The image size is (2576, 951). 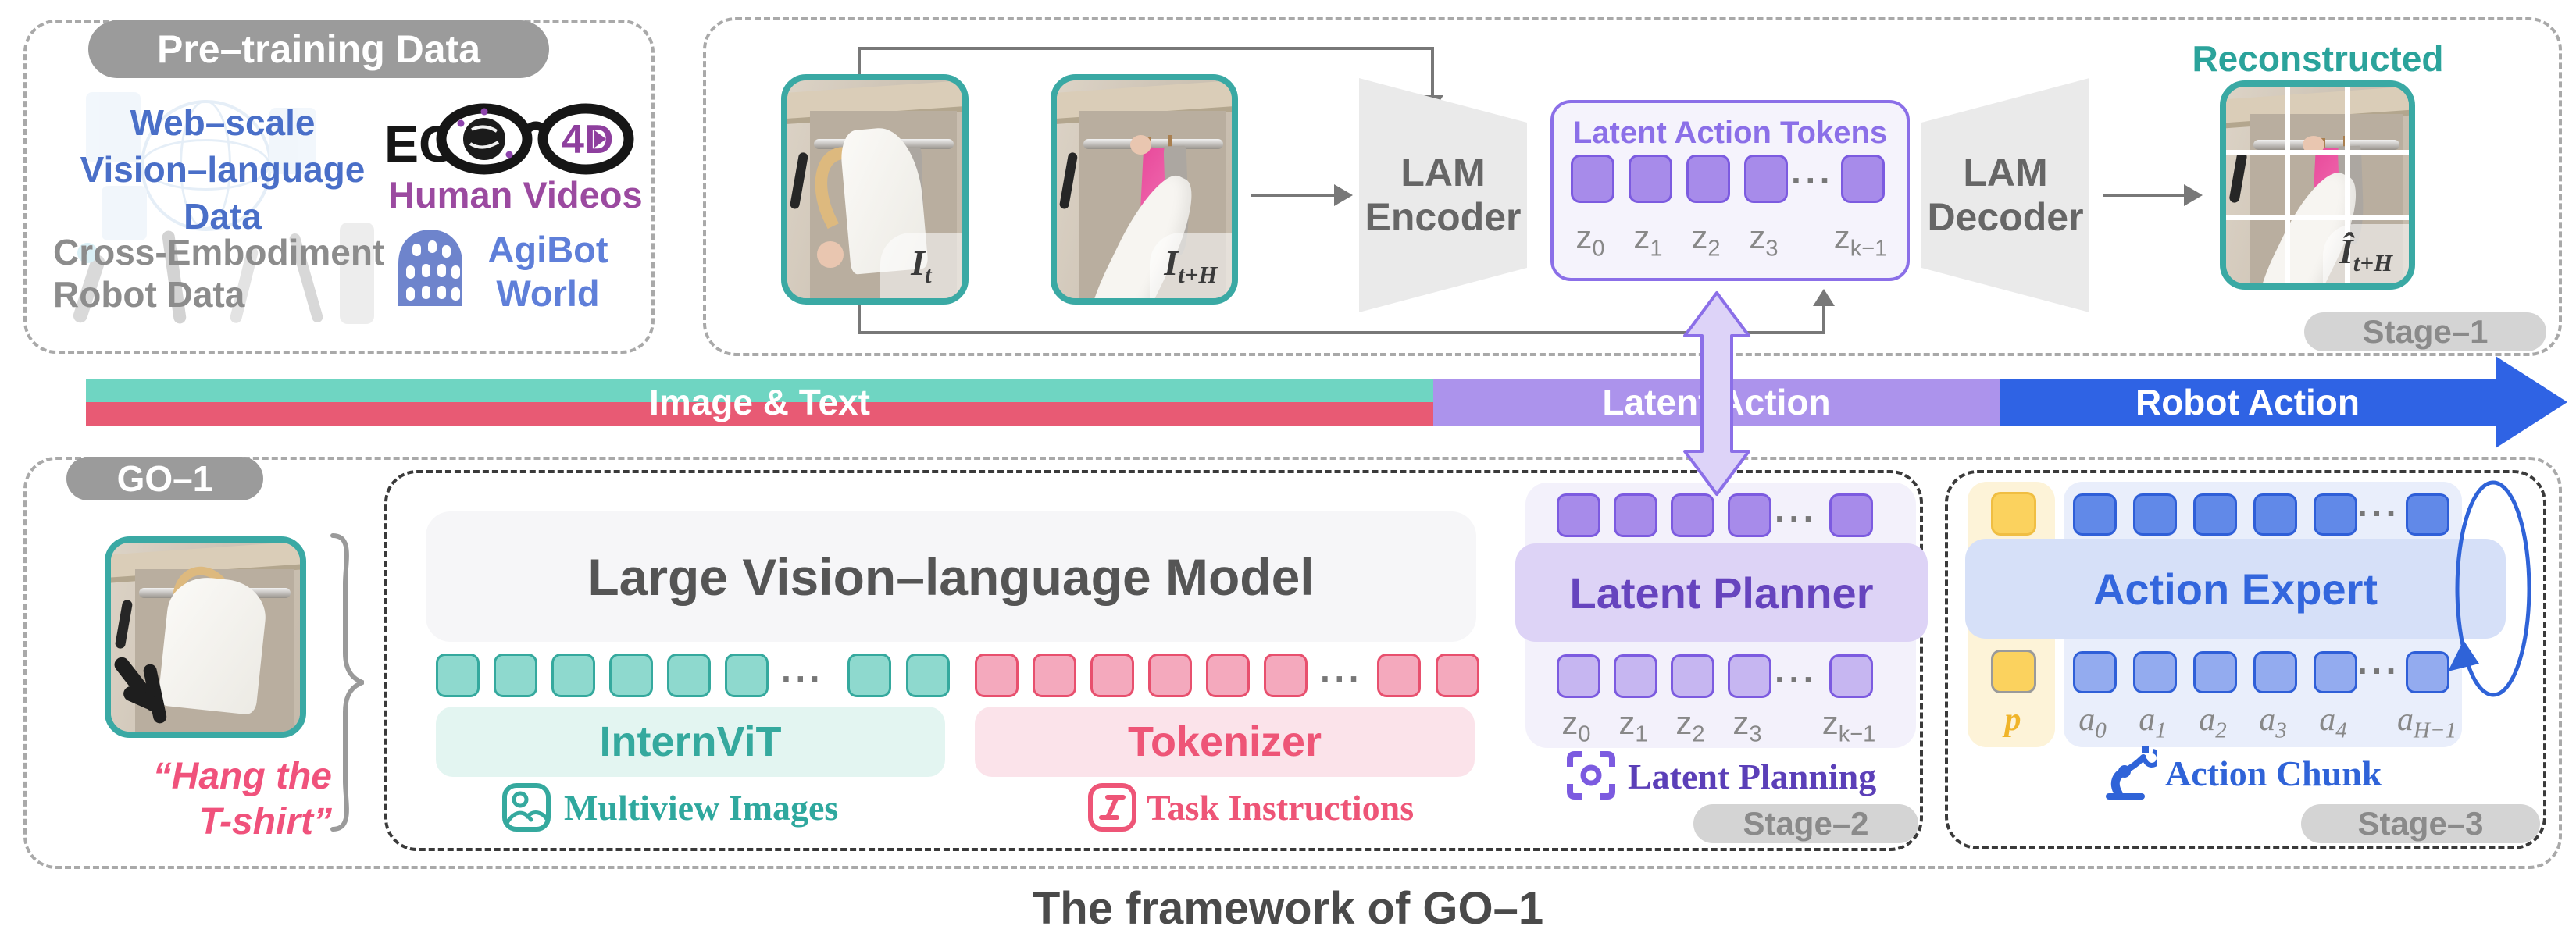 What do you see at coordinates (203, 166) in the screenshot?
I see `web-data-art` at bounding box center [203, 166].